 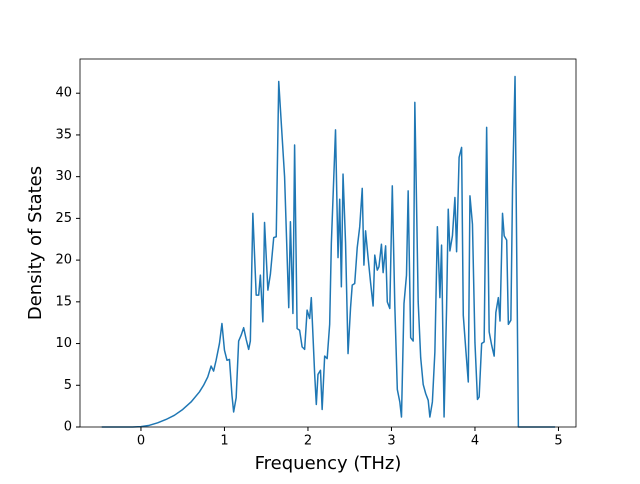 What do you see at coordinates (475, 441) in the screenshot?
I see `x-tick-label: 4` at bounding box center [475, 441].